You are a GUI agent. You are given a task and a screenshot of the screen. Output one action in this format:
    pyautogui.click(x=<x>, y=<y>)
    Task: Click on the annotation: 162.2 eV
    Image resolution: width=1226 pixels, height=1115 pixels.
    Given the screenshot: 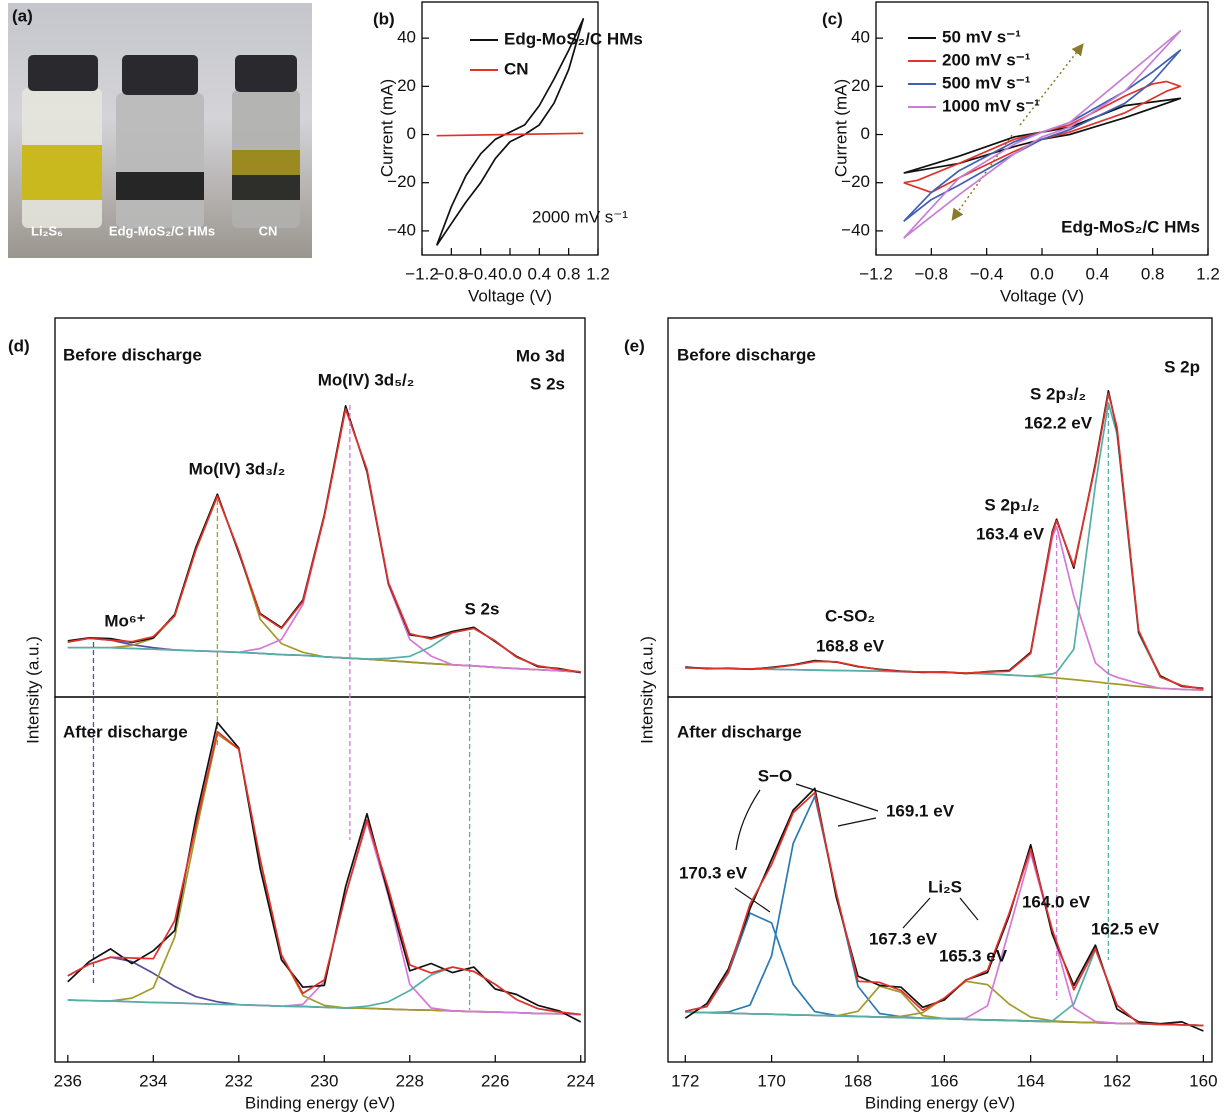 What is the action you would take?
    pyautogui.click(x=1058, y=422)
    